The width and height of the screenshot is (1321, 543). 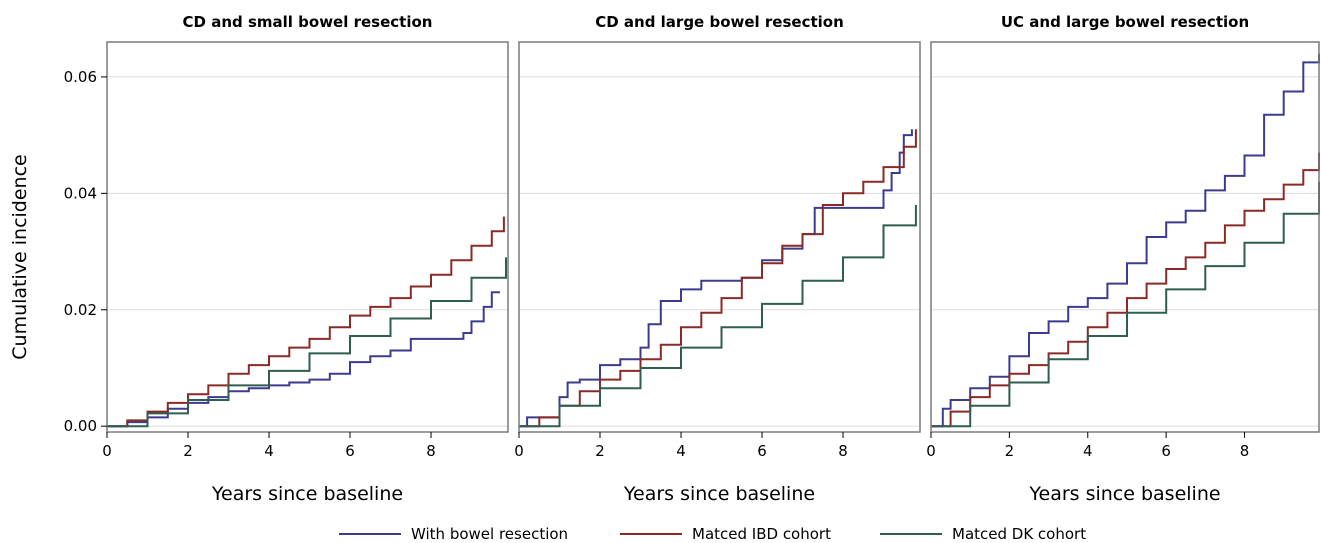 What do you see at coordinates (761, 534) in the screenshot?
I see `legend-label: Matced IBD cohort` at bounding box center [761, 534].